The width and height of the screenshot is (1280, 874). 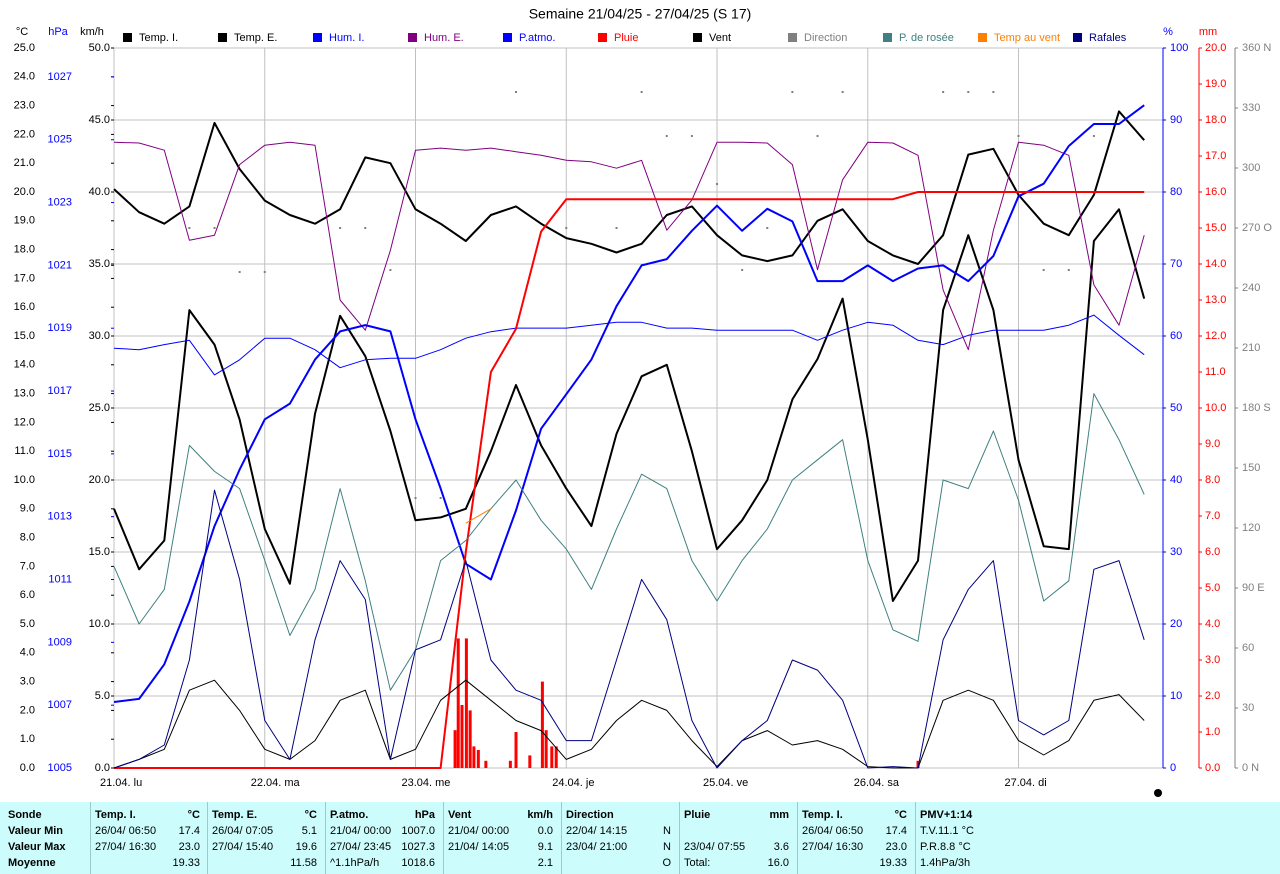 I want to click on cell-text: 26/04/ 06:50, so click(x=833, y=831).